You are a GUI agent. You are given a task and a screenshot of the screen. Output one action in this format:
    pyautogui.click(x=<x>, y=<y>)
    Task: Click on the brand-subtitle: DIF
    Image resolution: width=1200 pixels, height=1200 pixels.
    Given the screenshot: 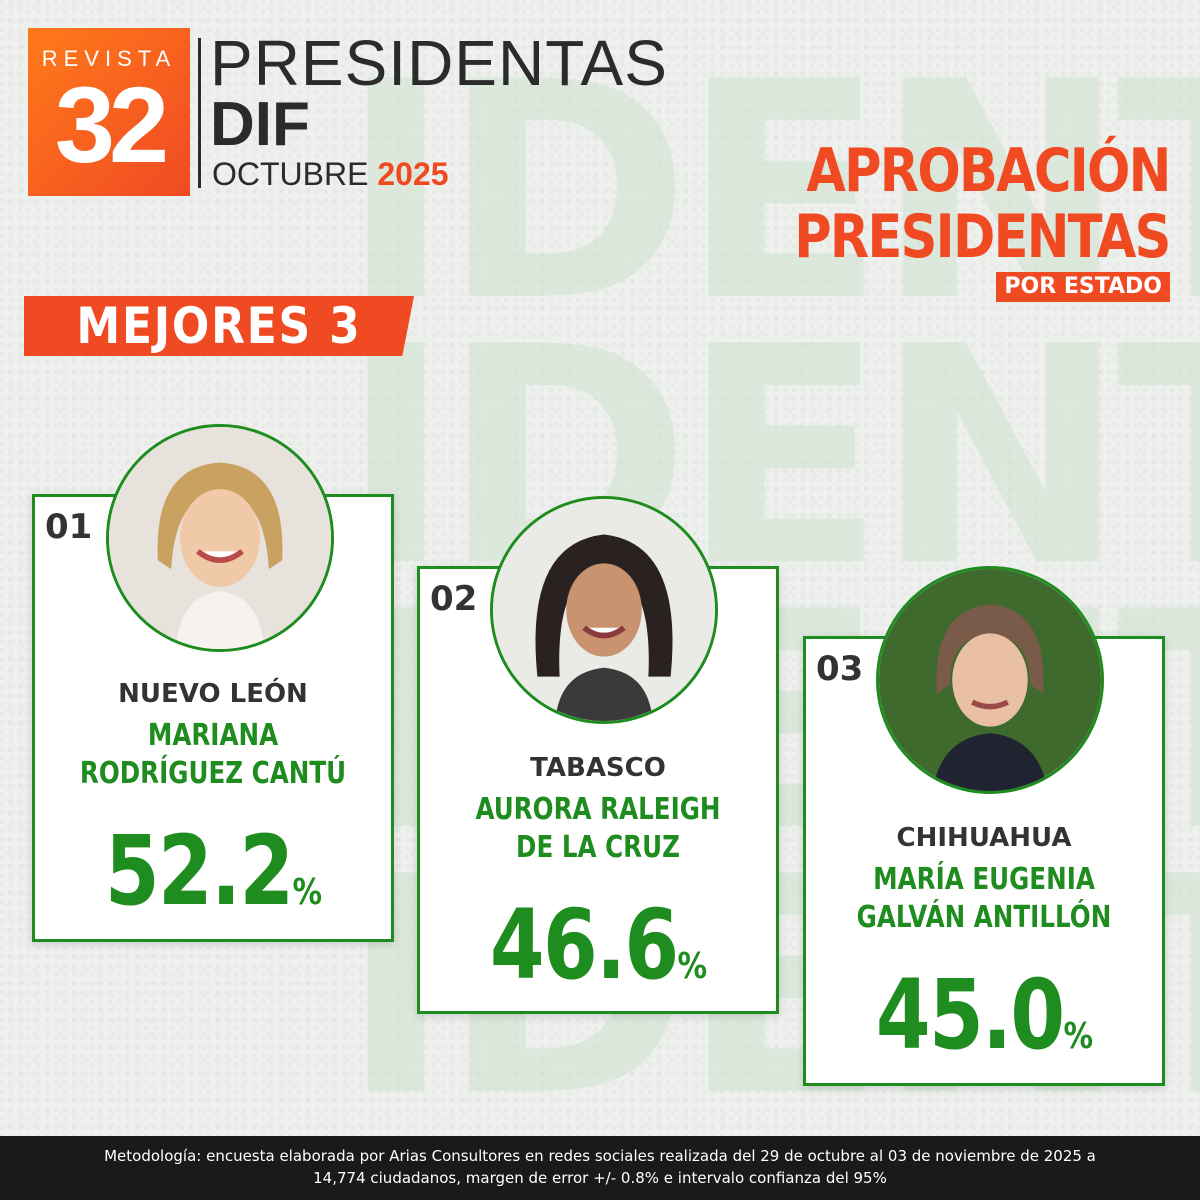 What is the action you would take?
    pyautogui.click(x=260, y=124)
    